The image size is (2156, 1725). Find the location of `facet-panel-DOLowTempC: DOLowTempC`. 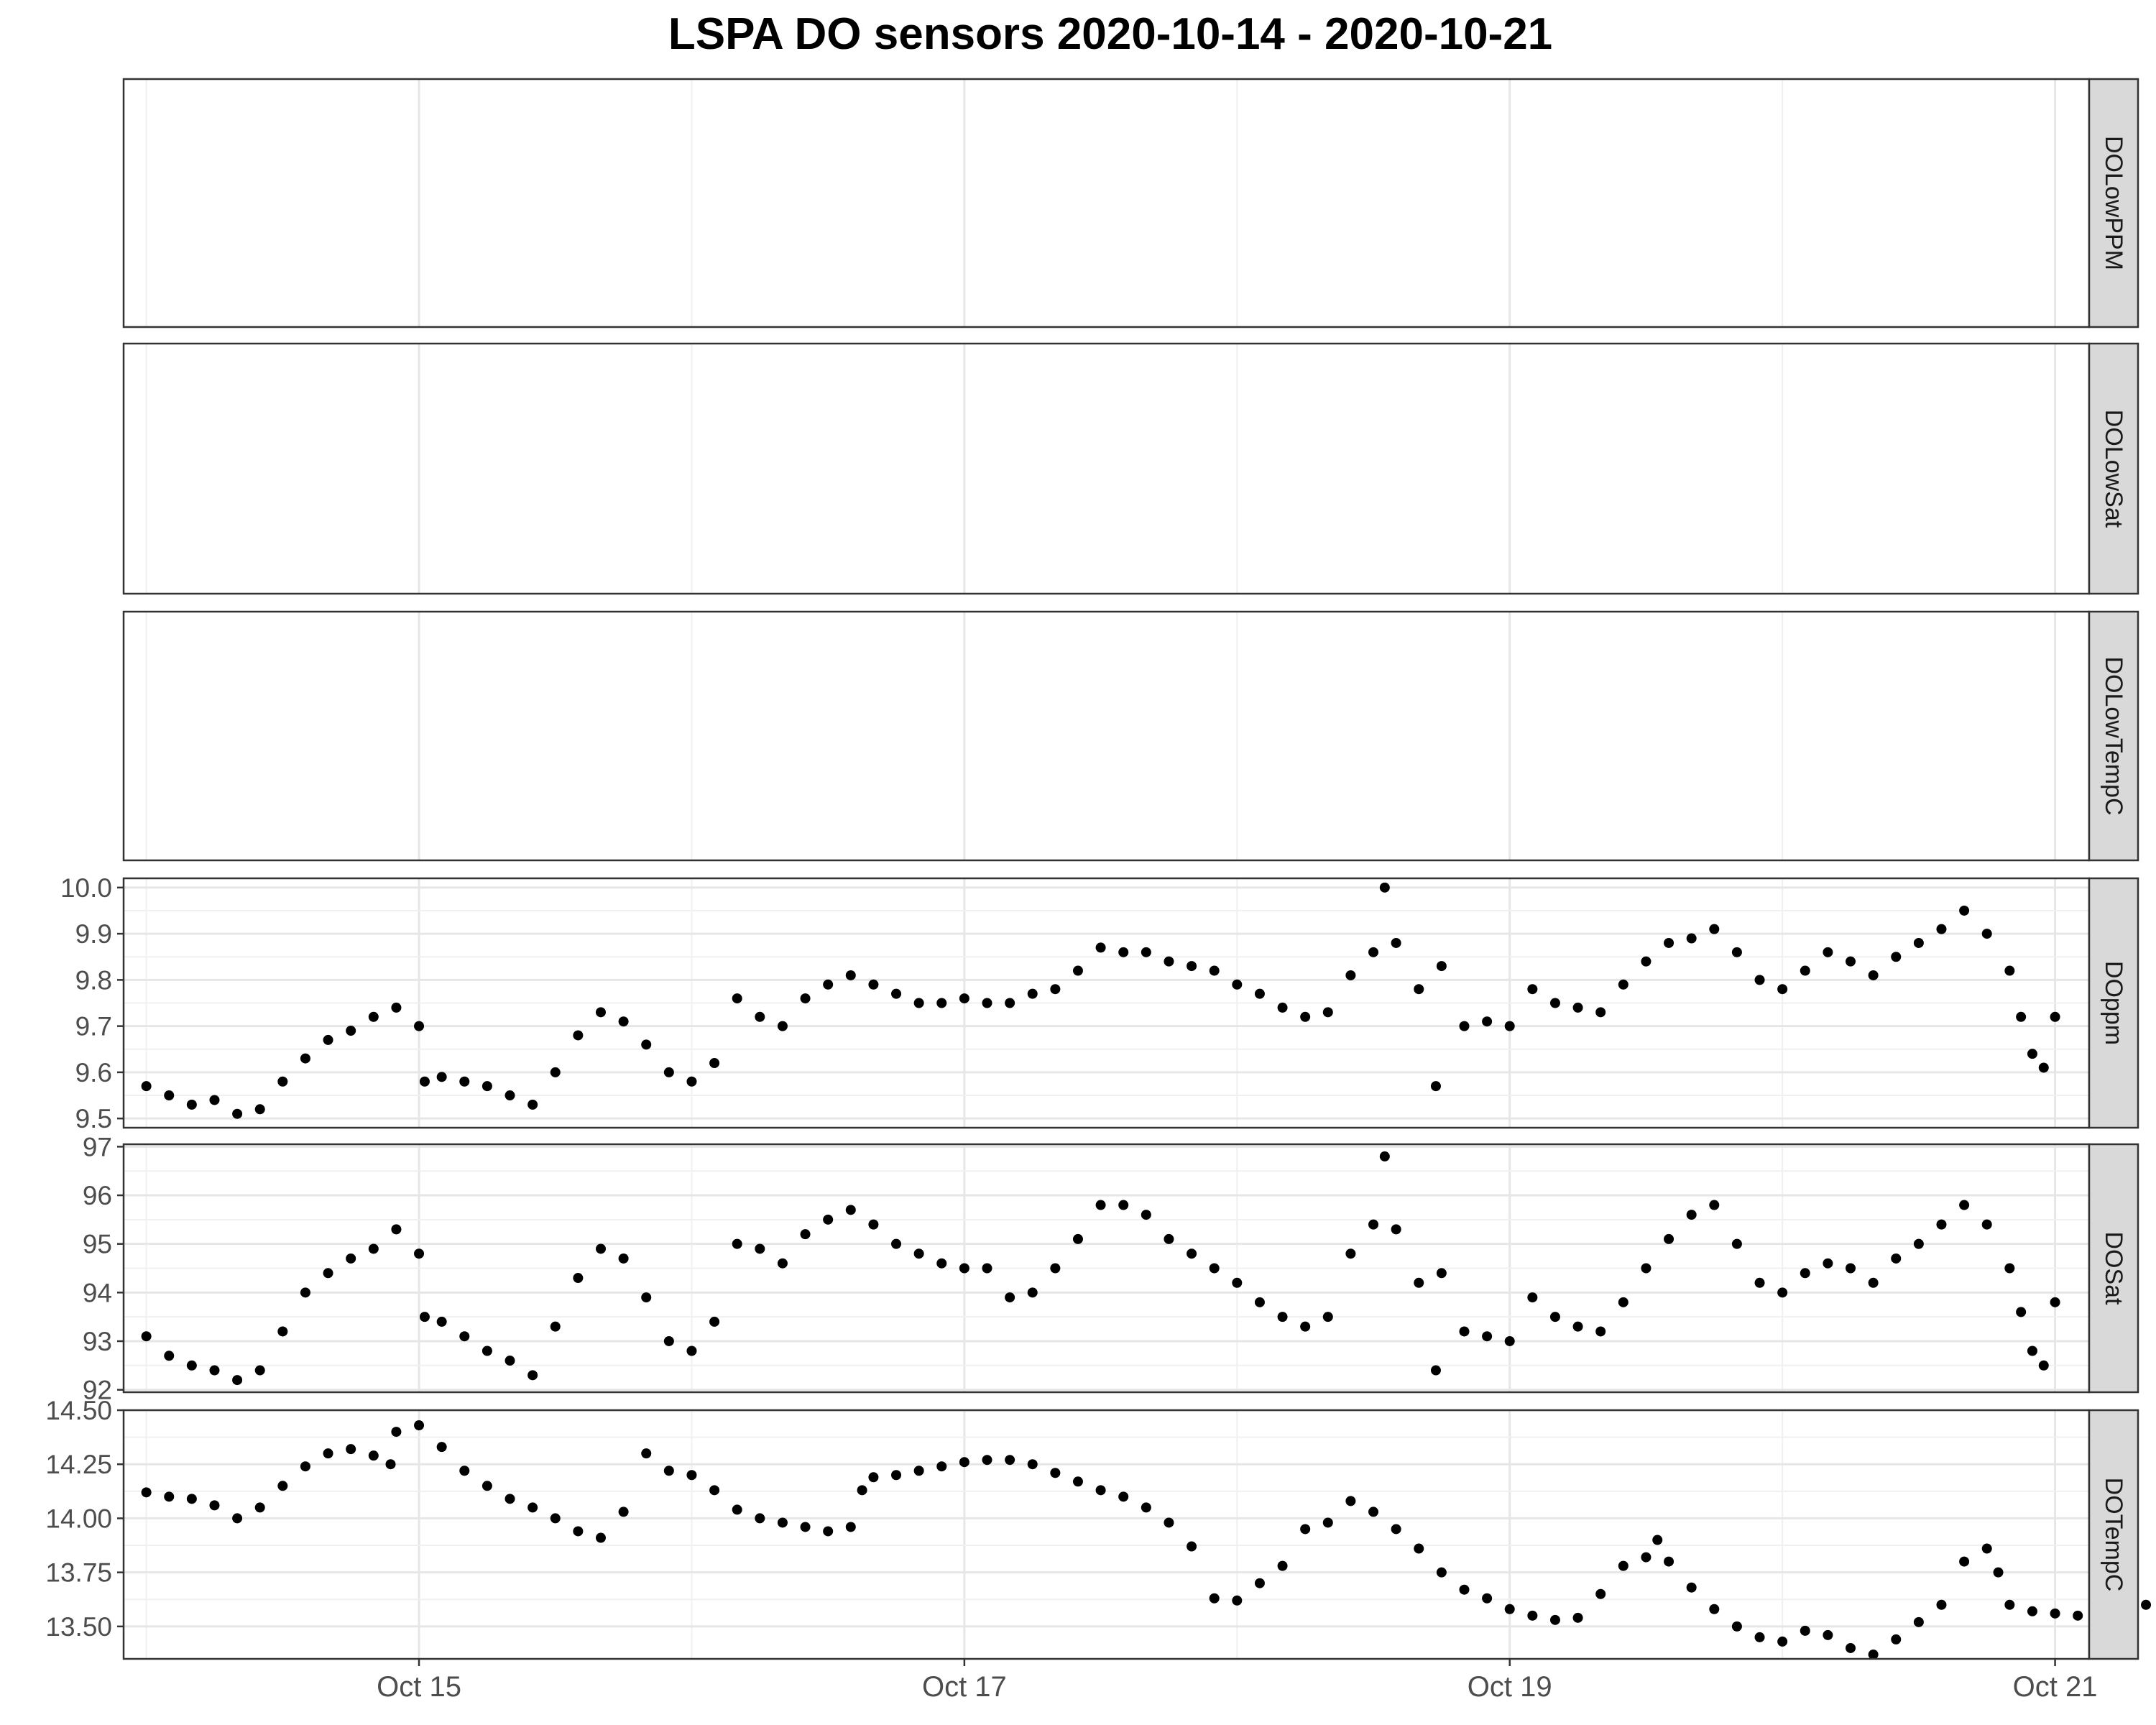

facet-panel-DOLowTempC: DOLowTempC is located at coordinates (1130, 736).